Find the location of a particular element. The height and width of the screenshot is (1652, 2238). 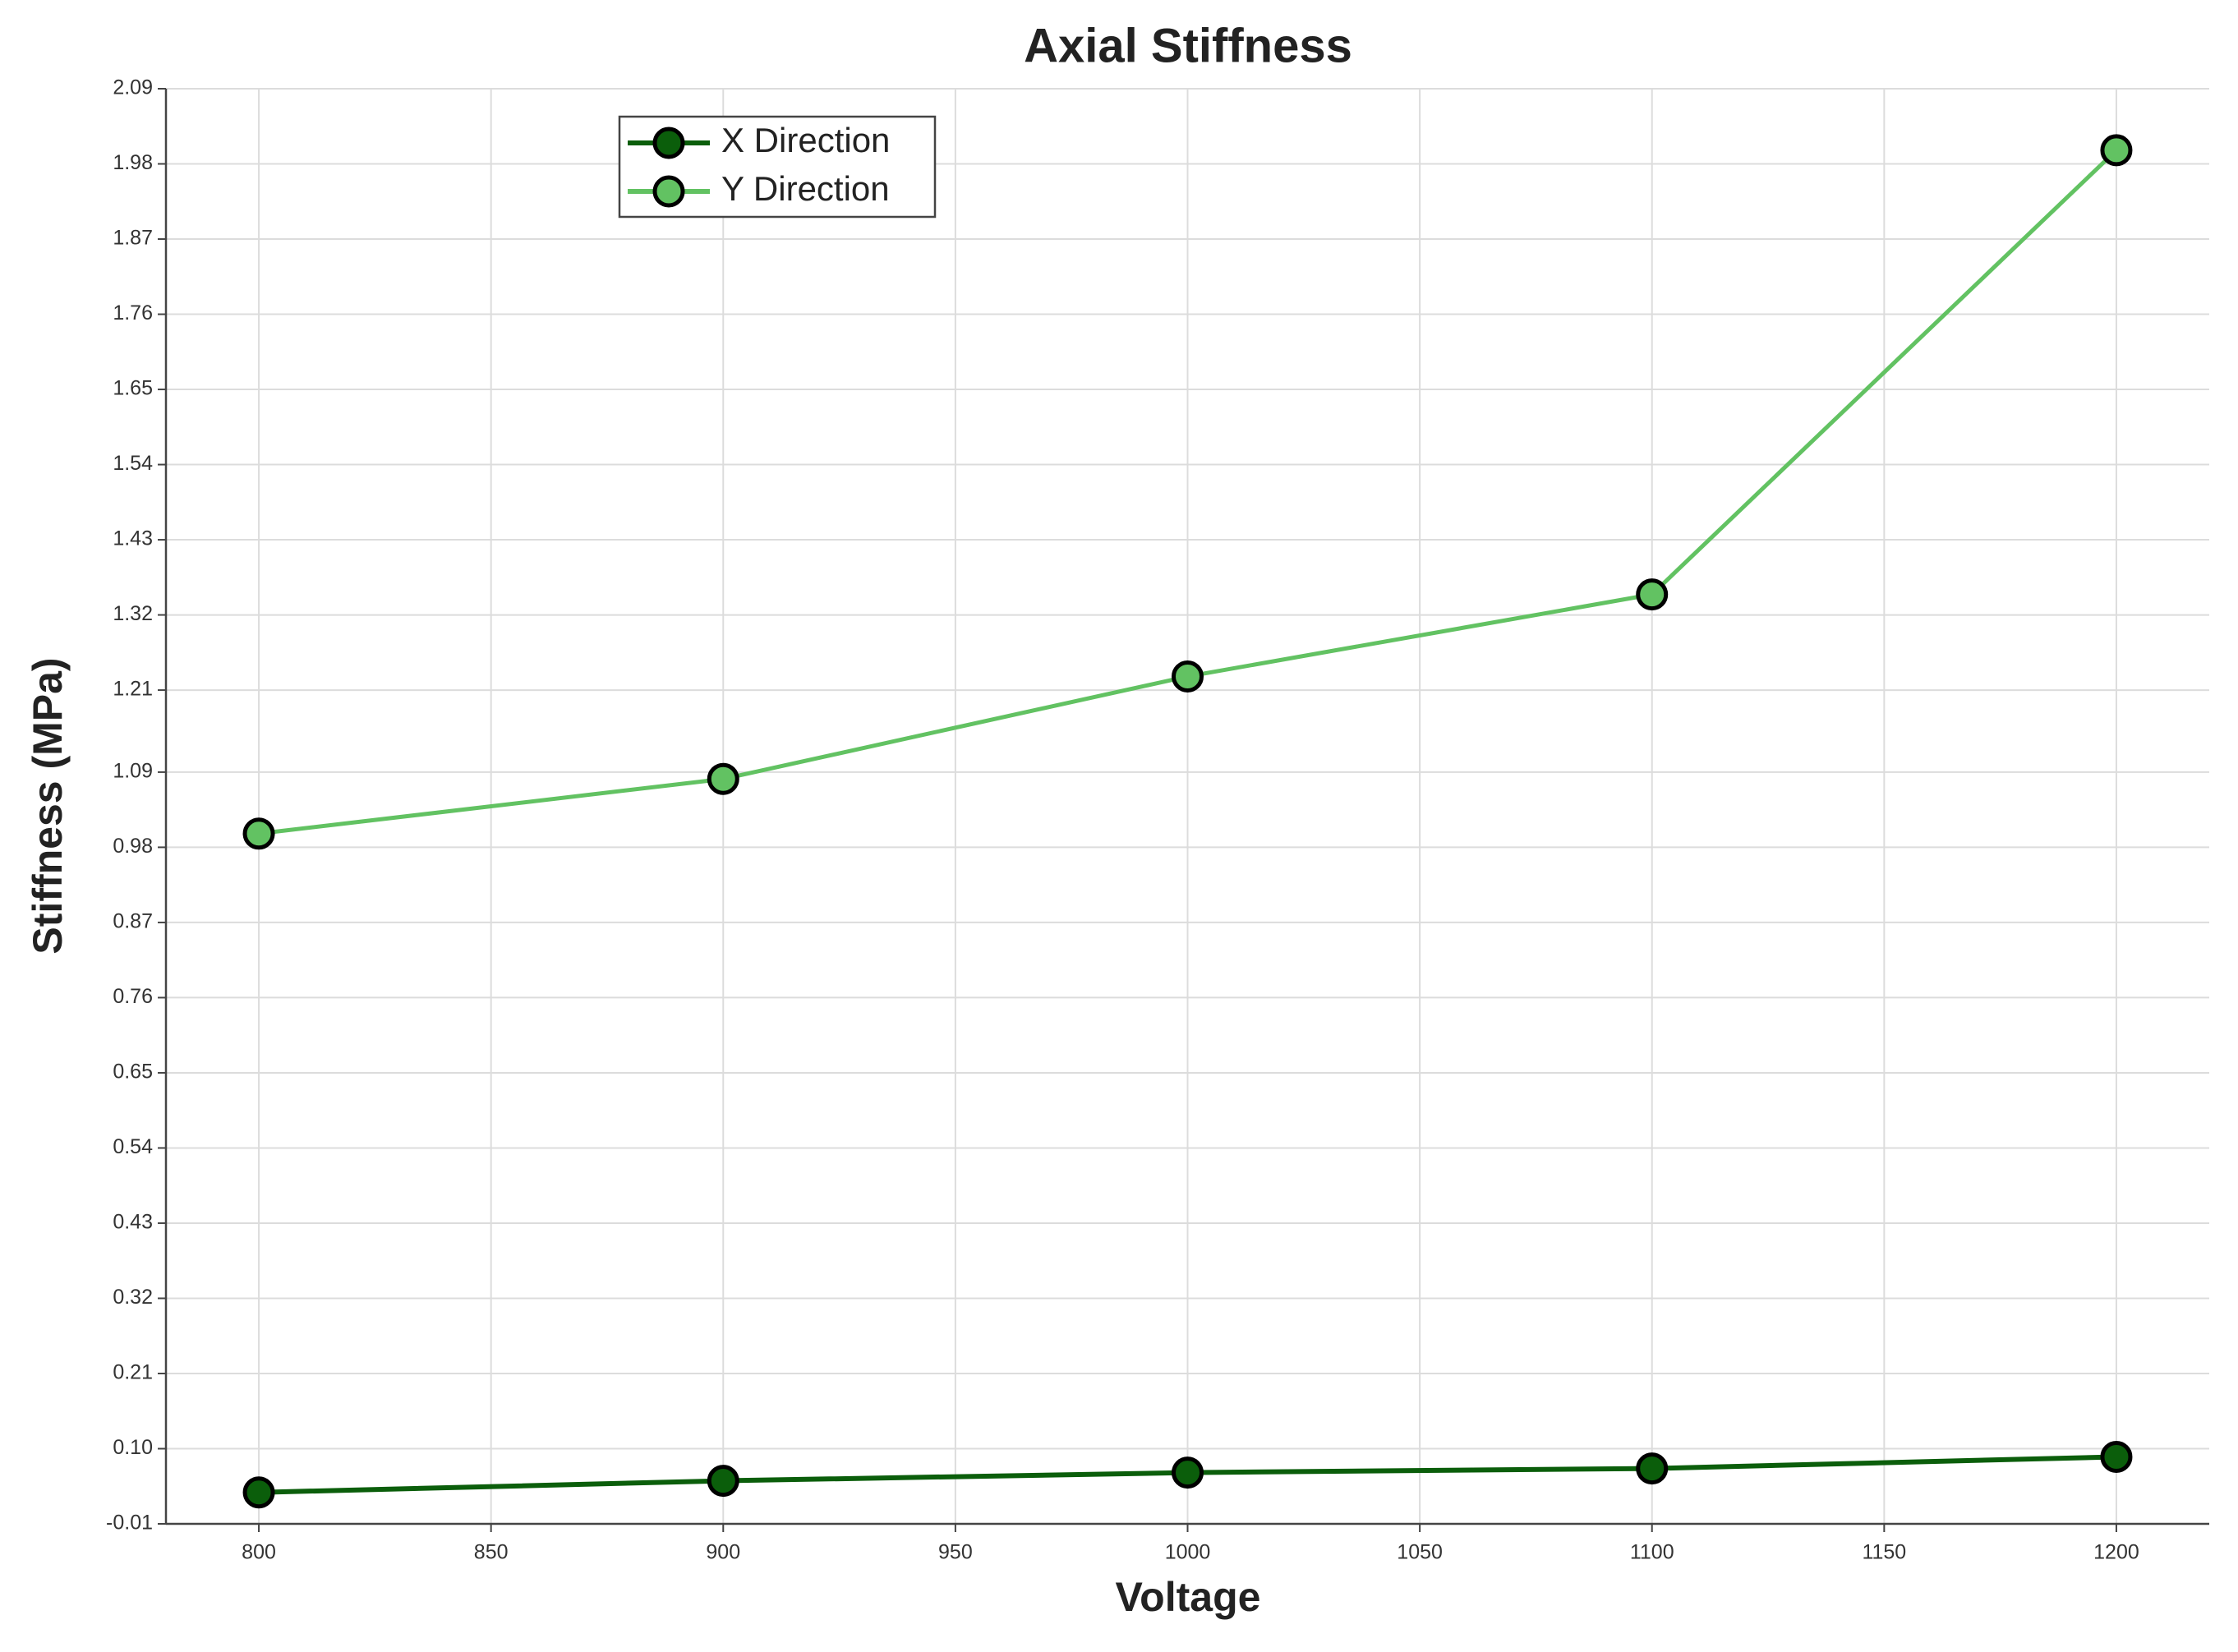

x-axis-label: Voltage is located at coordinates (1188, 1597).